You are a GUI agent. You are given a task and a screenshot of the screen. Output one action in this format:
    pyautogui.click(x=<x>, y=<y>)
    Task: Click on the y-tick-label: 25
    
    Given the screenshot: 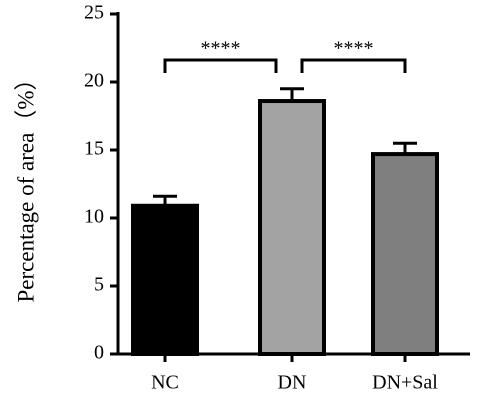 What is the action you would take?
    pyautogui.click(x=94, y=13)
    